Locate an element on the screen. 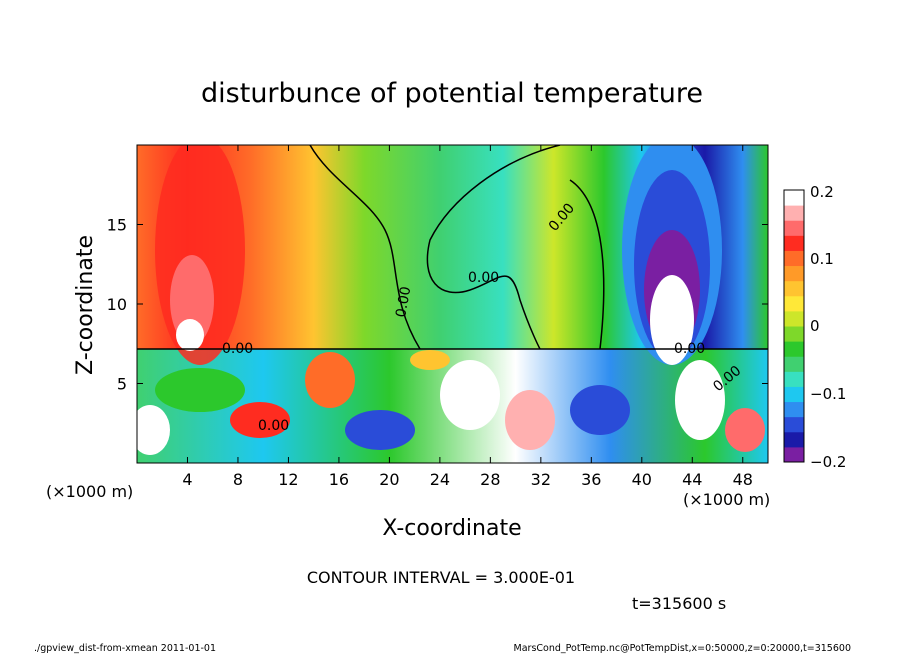 The image size is (904, 654). x-tick-label: 32 is located at coordinates (541, 479).